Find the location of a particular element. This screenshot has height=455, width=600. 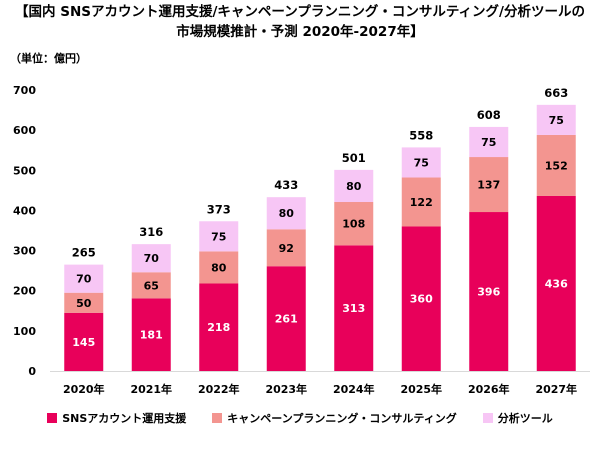

y-tick-label: 300 is located at coordinates (24, 251).